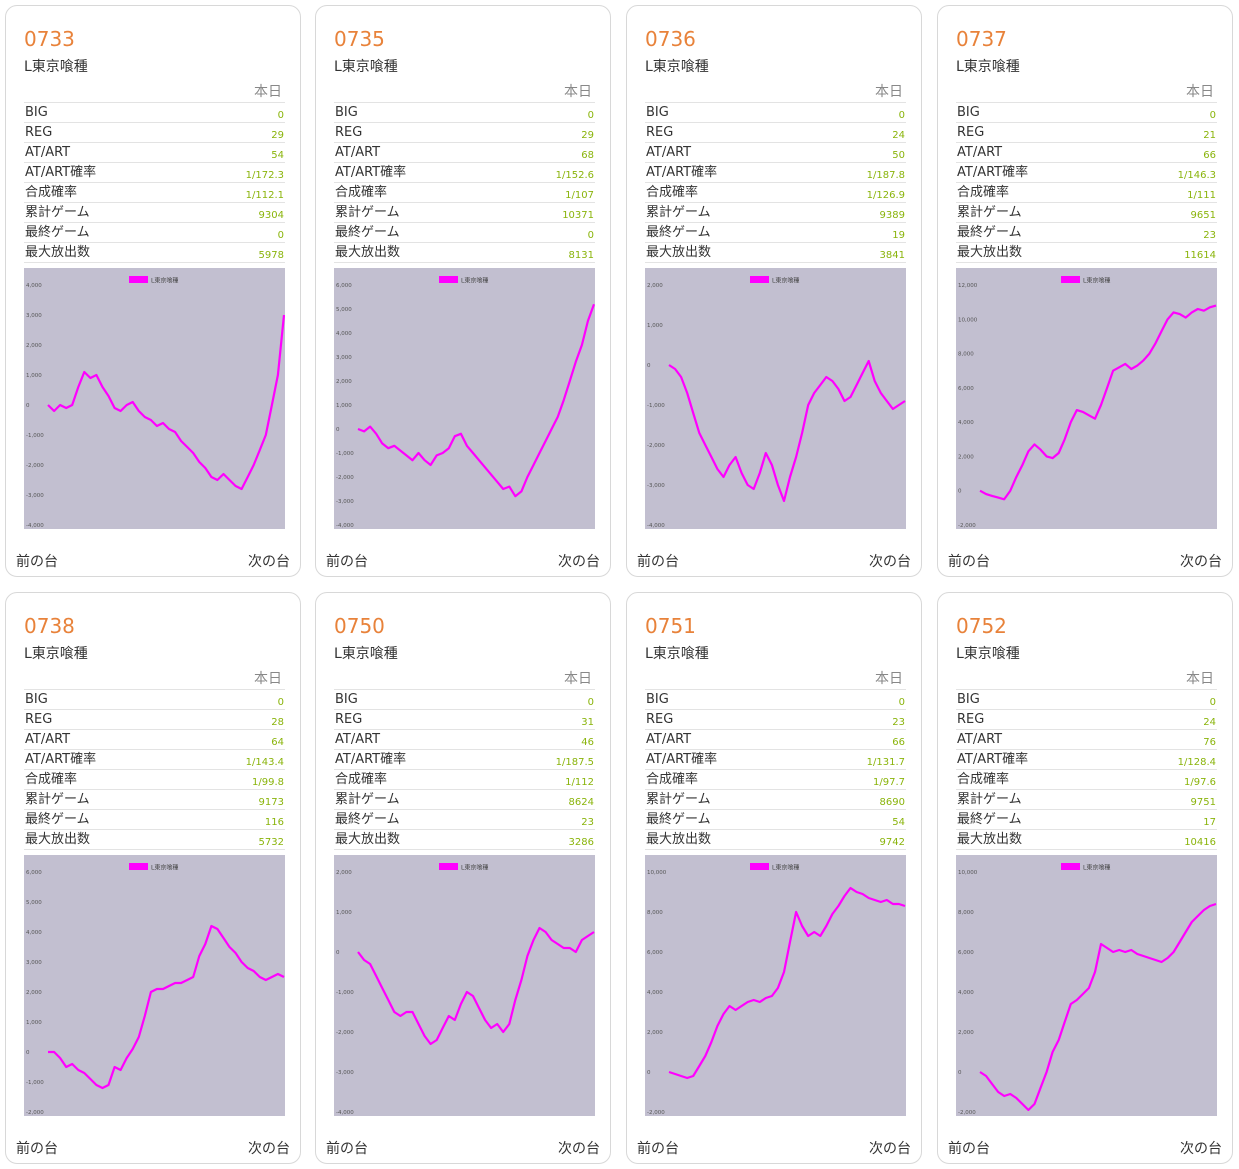 The width and height of the screenshot is (1239, 1169). What do you see at coordinates (154, 720) in the screenshot?
I see `stats-row: REG 28` at bounding box center [154, 720].